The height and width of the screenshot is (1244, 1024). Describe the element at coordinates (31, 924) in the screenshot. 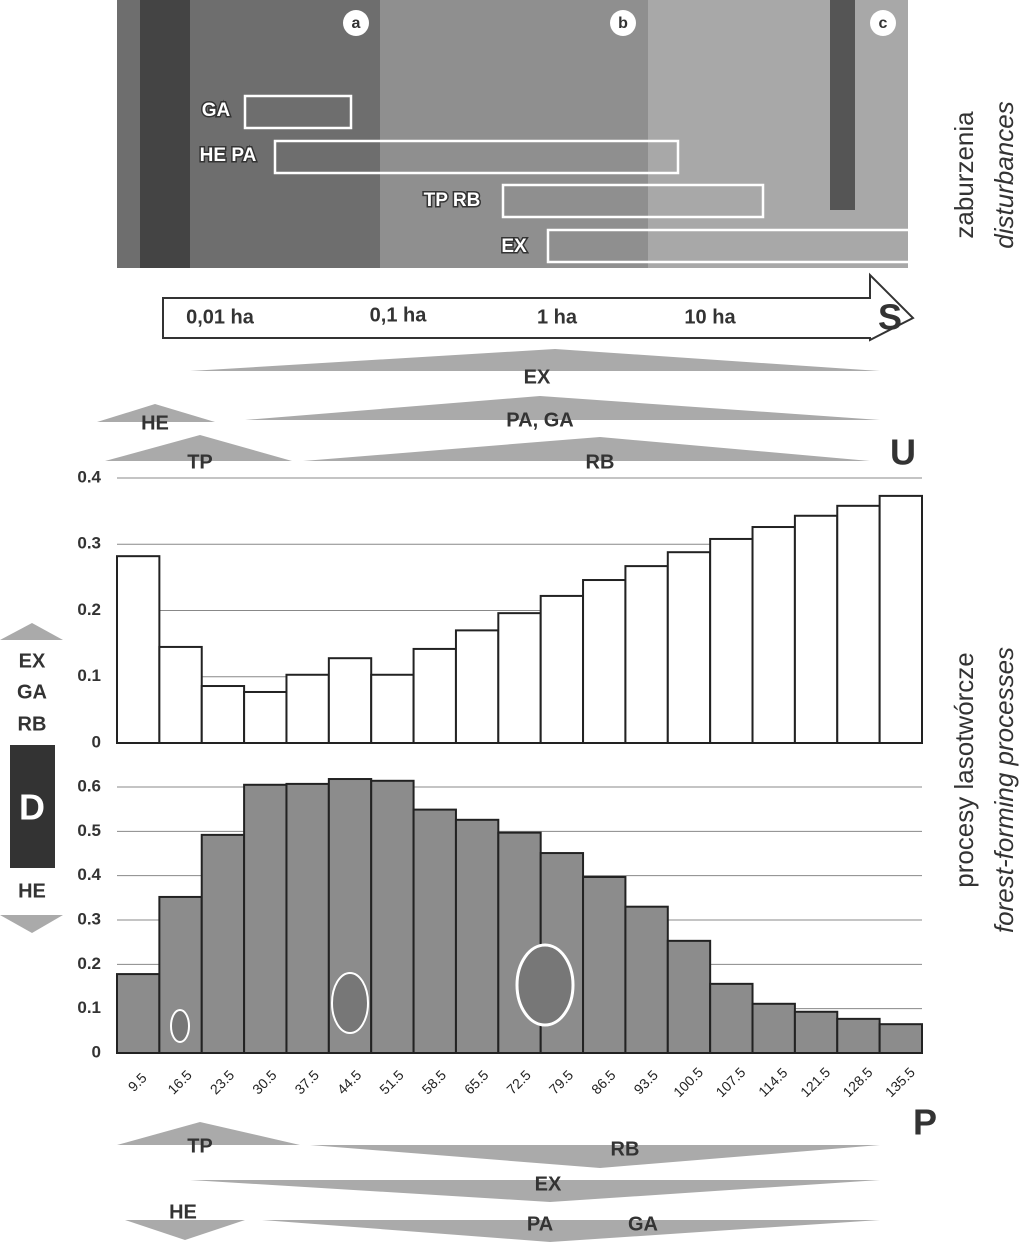

I see `legend-arrow` at that location.